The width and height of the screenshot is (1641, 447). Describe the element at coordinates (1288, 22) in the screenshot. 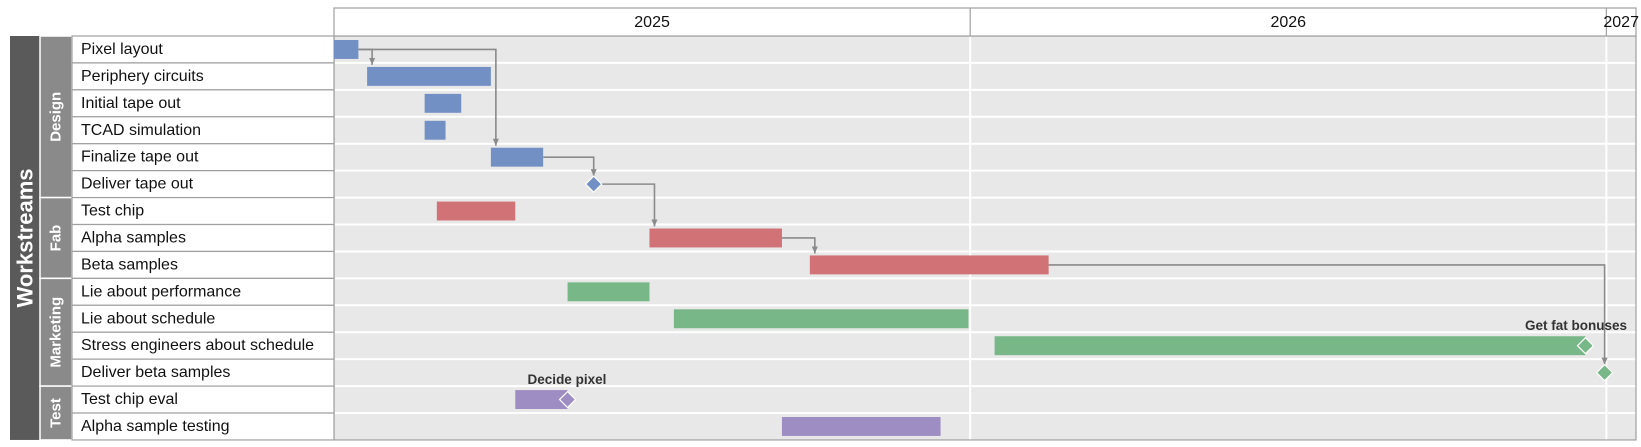

I see `year-label-2026: 2026` at that location.